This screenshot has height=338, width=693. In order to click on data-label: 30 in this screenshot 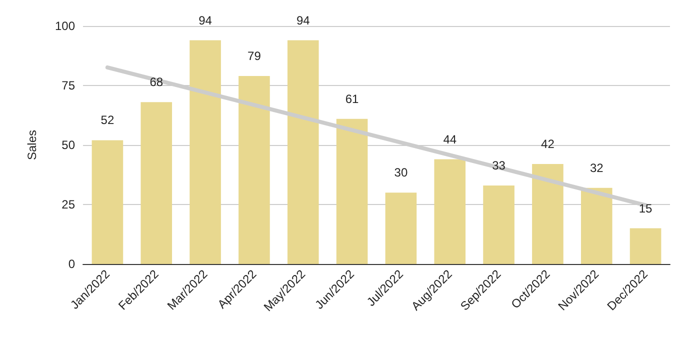, I will do `click(401, 173)`.